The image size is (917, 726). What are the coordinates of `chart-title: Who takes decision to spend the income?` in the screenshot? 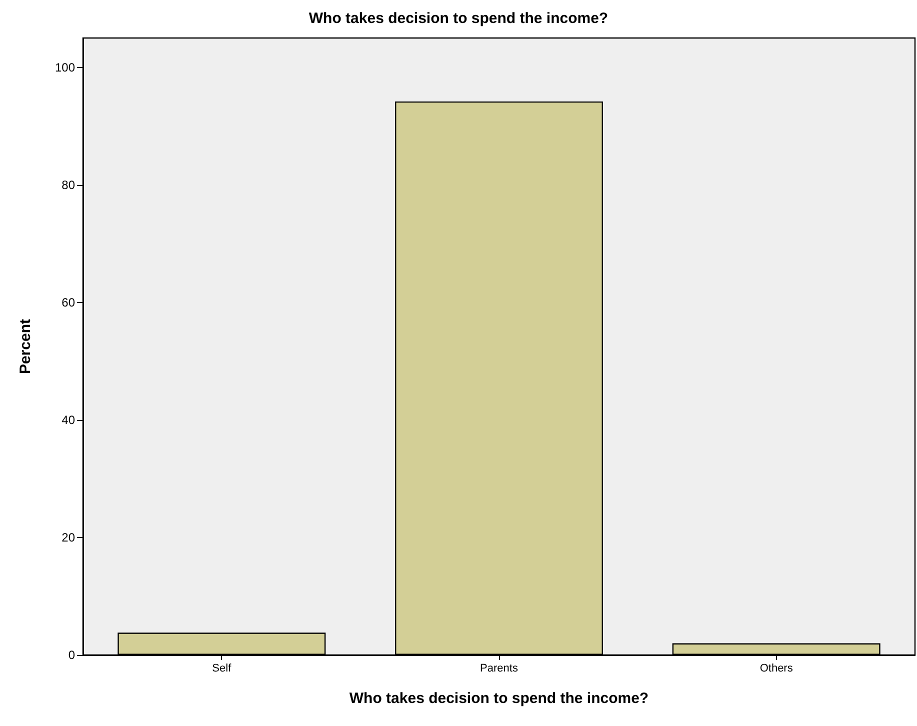 It's located at (458, 18).